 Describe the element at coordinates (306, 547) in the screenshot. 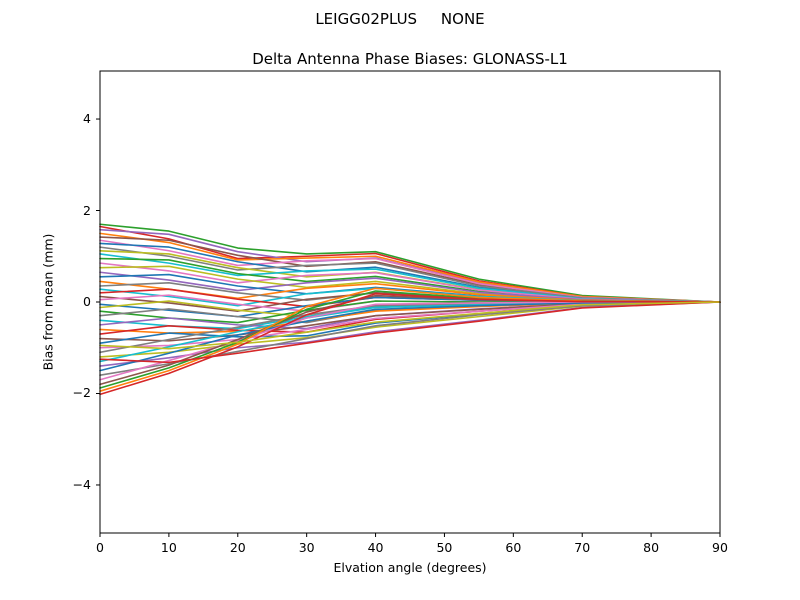

I see `x-tick-label: 30` at that location.